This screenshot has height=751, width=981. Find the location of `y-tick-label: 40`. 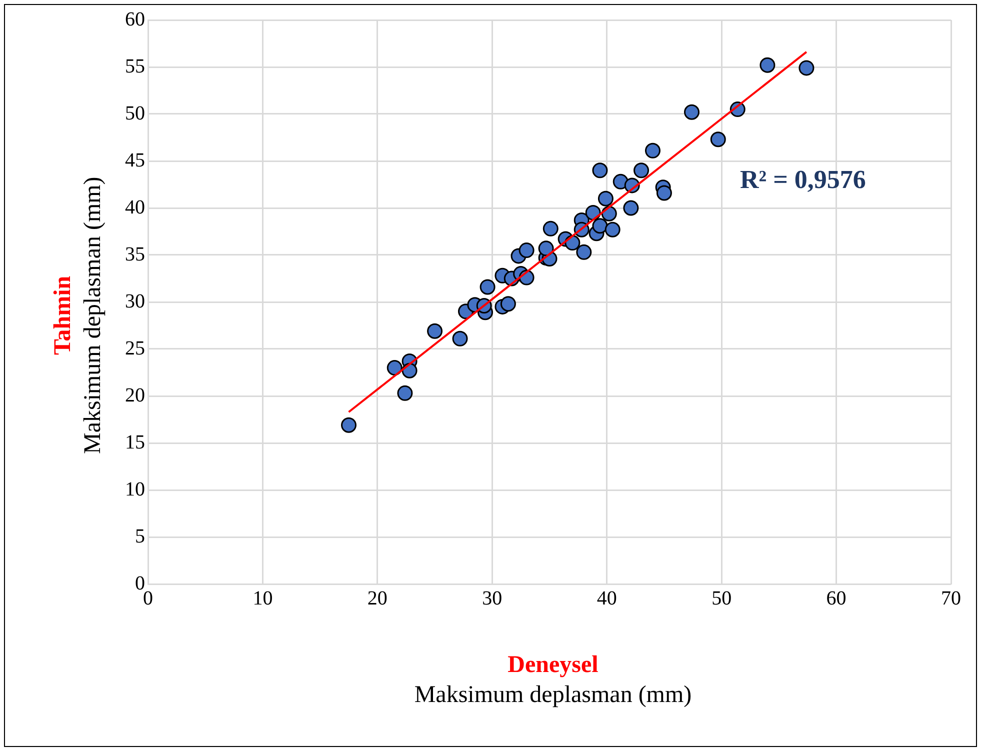

y-tick-label: 40 is located at coordinates (135, 207).